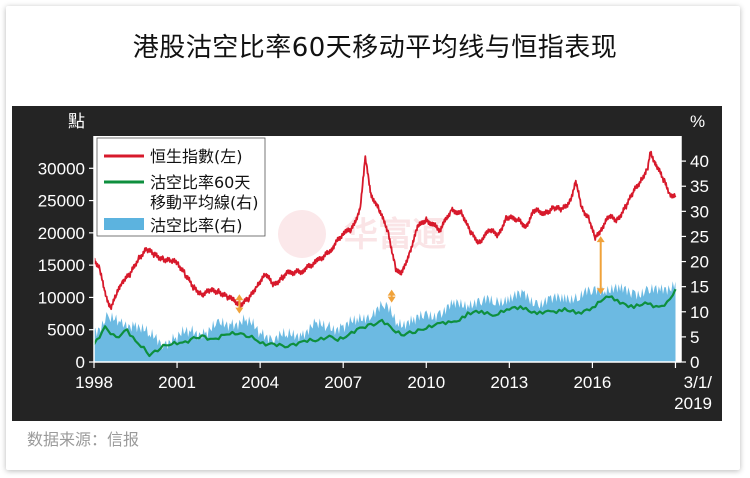 This screenshot has width=750, height=478. Describe the element at coordinates (260, 382) in the screenshot. I see `x-tick-label-2004: 2004` at that location.